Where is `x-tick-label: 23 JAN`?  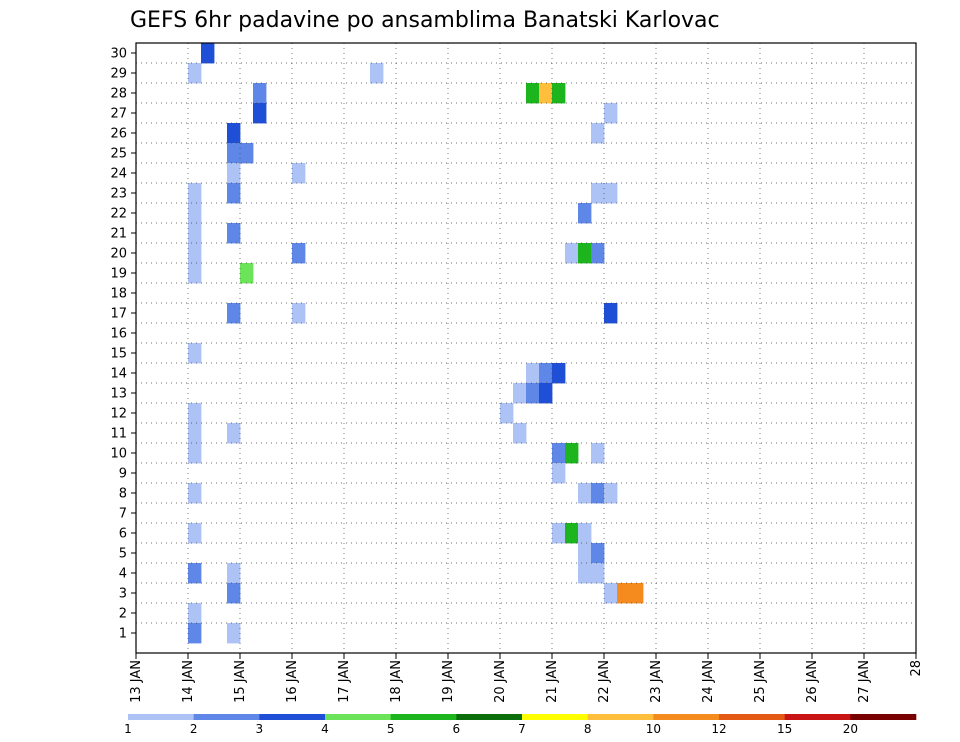 x-tick-label: 23 JAN is located at coordinates (656, 681).